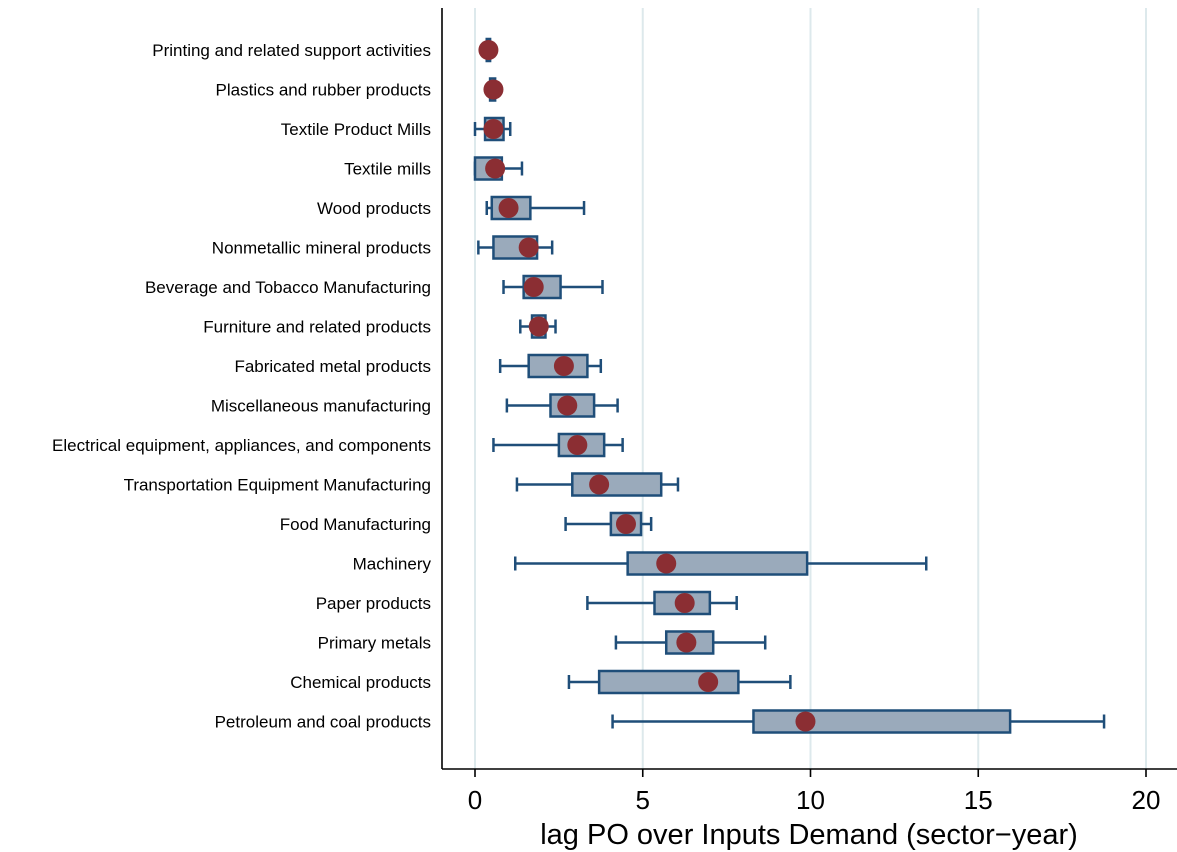 Image resolution: width=1177 pixels, height=852 pixels. What do you see at coordinates (291, 50) in the screenshot?
I see `category-label: Printing and related support activities` at bounding box center [291, 50].